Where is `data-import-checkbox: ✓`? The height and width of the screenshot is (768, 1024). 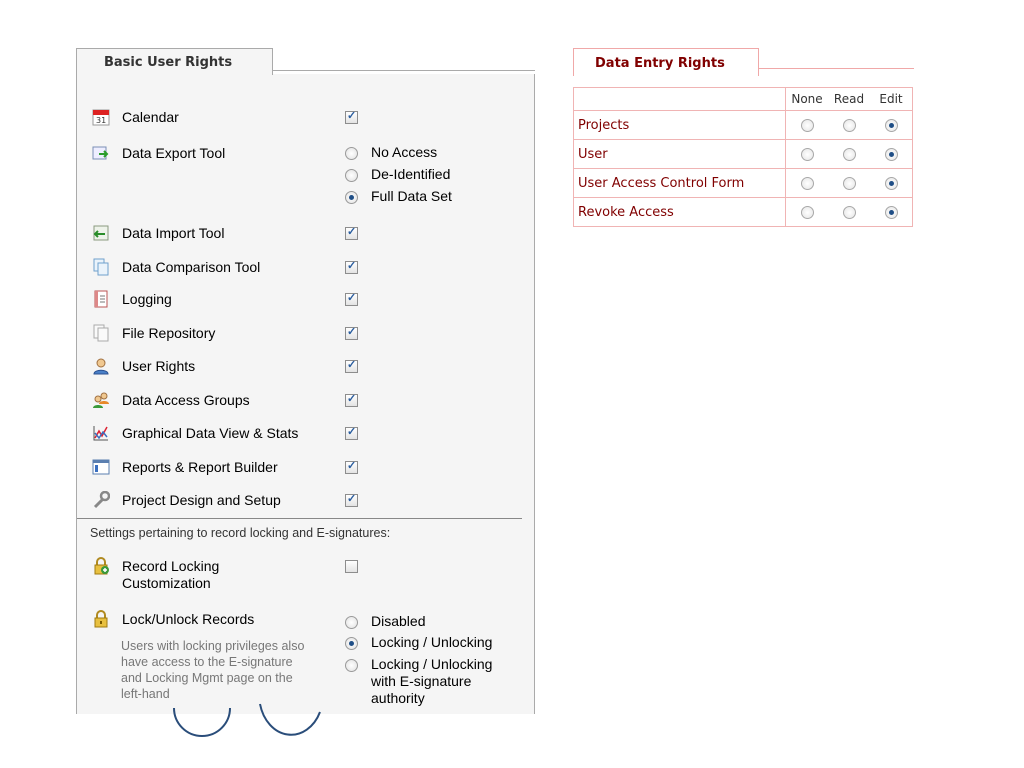
data-import-checkbox: ✓ is located at coordinates (351, 233).